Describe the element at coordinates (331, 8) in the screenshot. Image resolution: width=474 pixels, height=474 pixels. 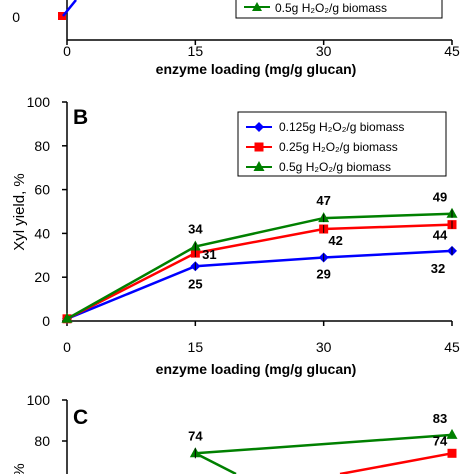
I see `panel-a-legend-label: 0.5g H₂O₂/g biomass` at that location.